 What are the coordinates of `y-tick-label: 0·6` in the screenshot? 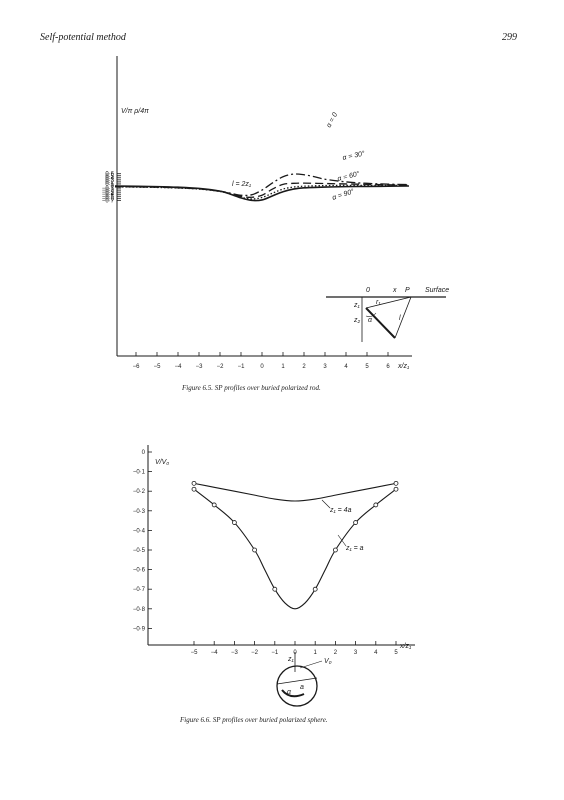 It's located at (109, 175).